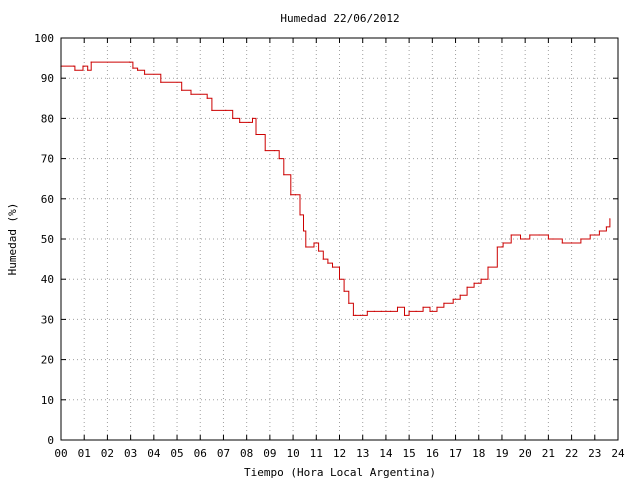  Describe the element at coordinates (618, 453) in the screenshot. I see `x-tick-label: 24` at that location.